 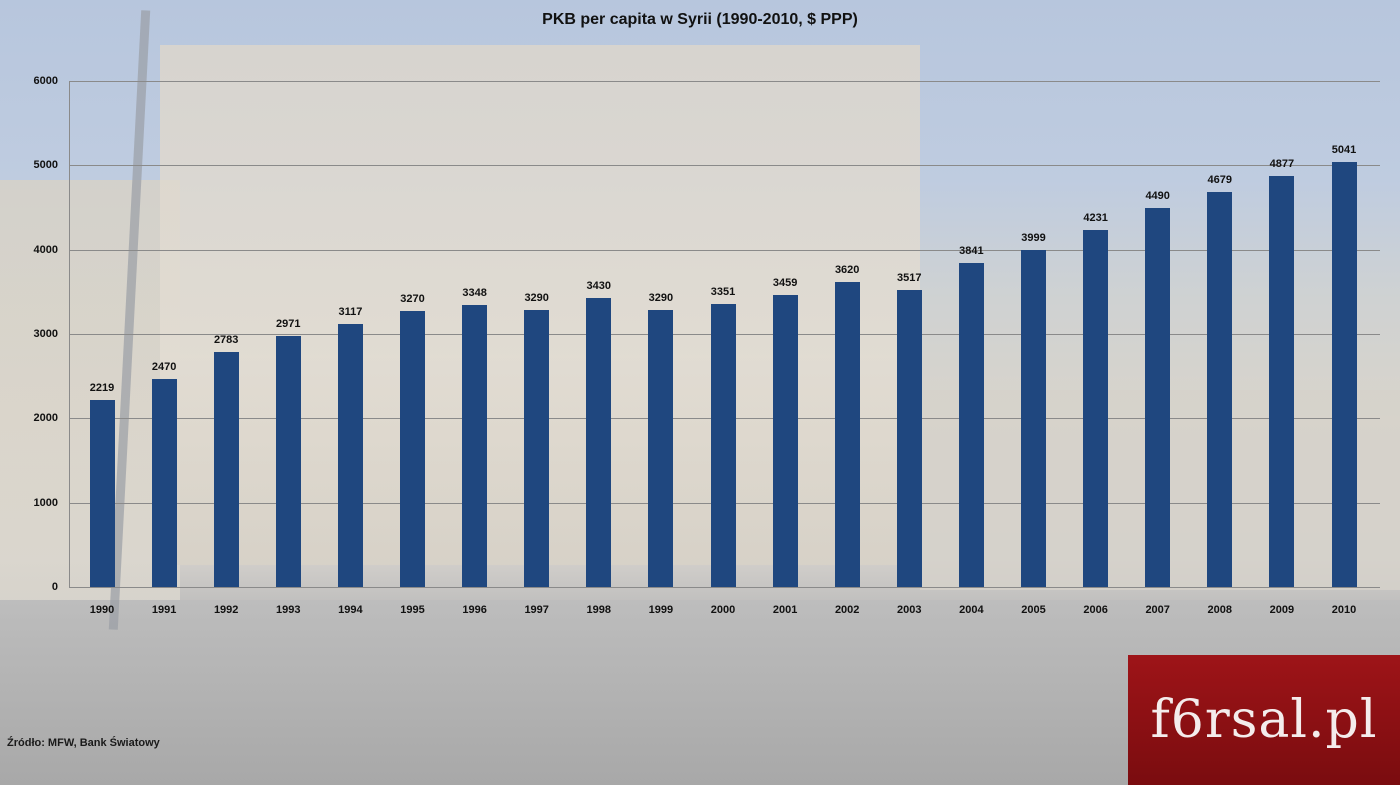 What do you see at coordinates (226, 610) in the screenshot?
I see `x-tick-label: 1992` at bounding box center [226, 610].